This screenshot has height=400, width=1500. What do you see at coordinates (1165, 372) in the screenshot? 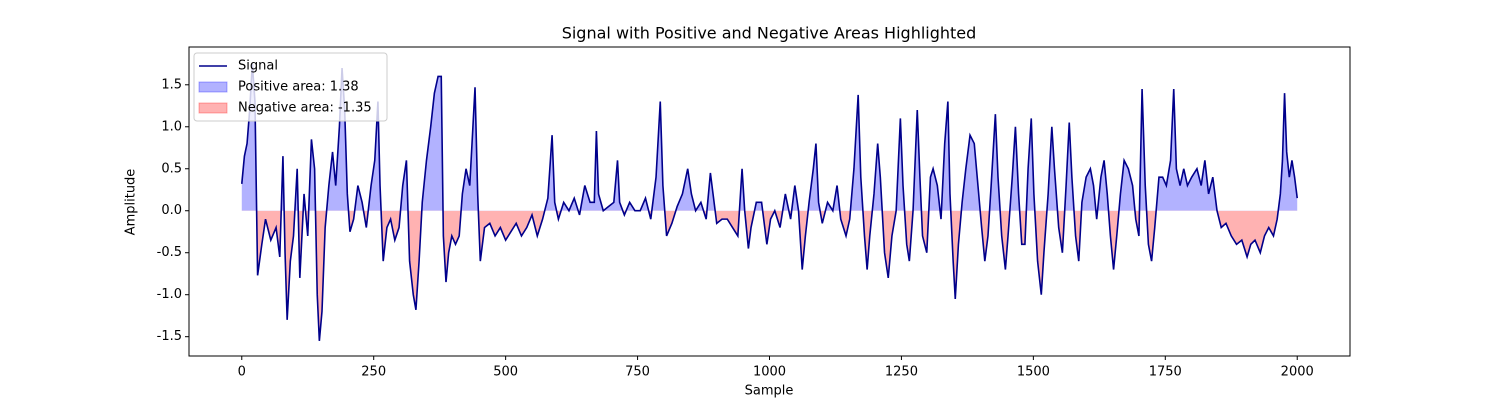
I see `x-tick-label: 1750` at bounding box center [1165, 372].